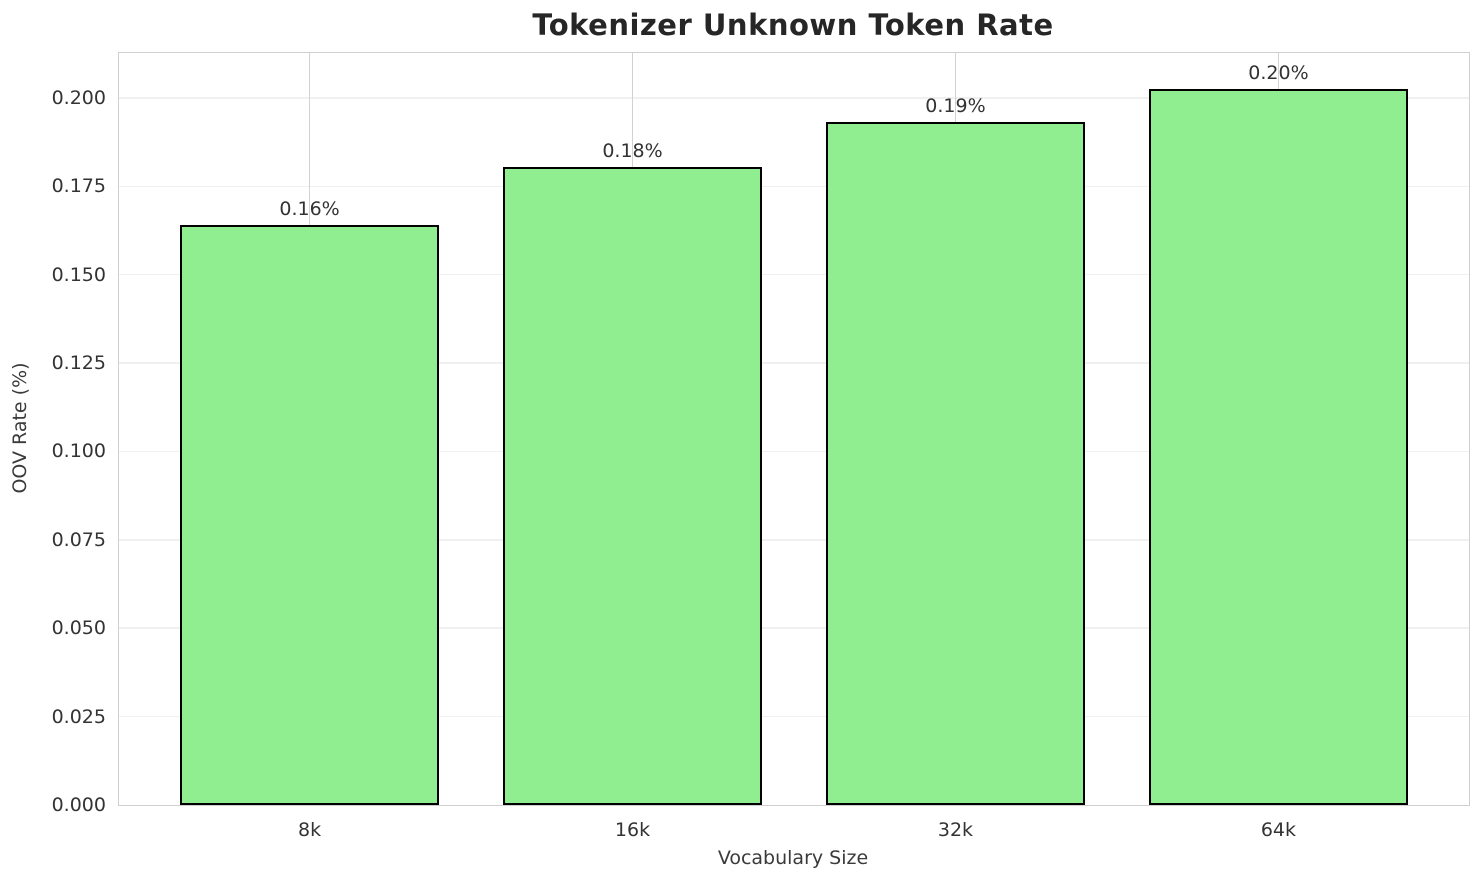  I want to click on y-tick-label: 0.025, so click(78, 716).